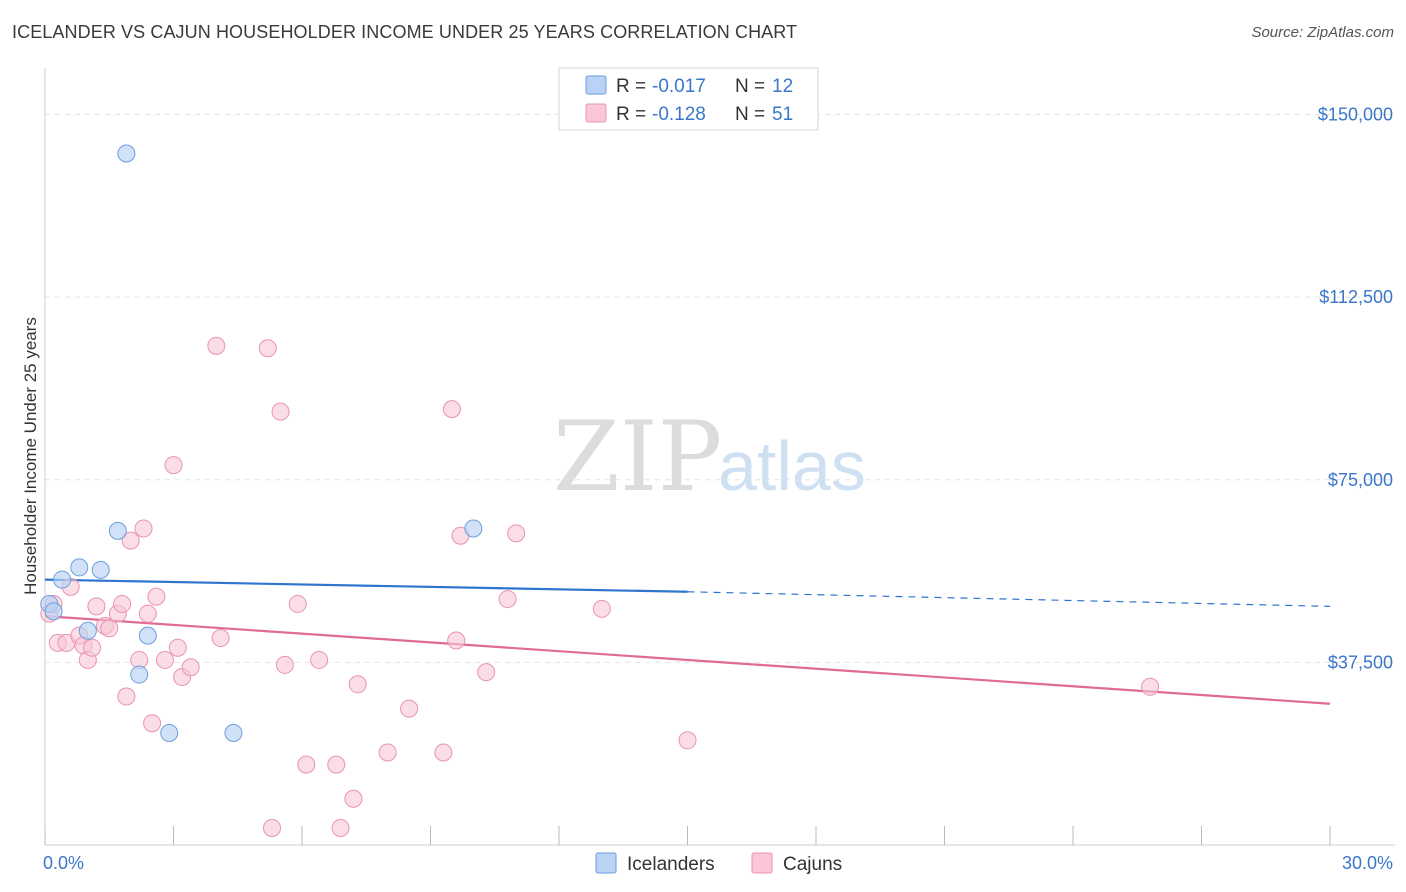 The width and height of the screenshot is (1406, 892). What do you see at coordinates (366, 585) in the screenshot?
I see `trend-line-icelanders` at bounding box center [366, 585].